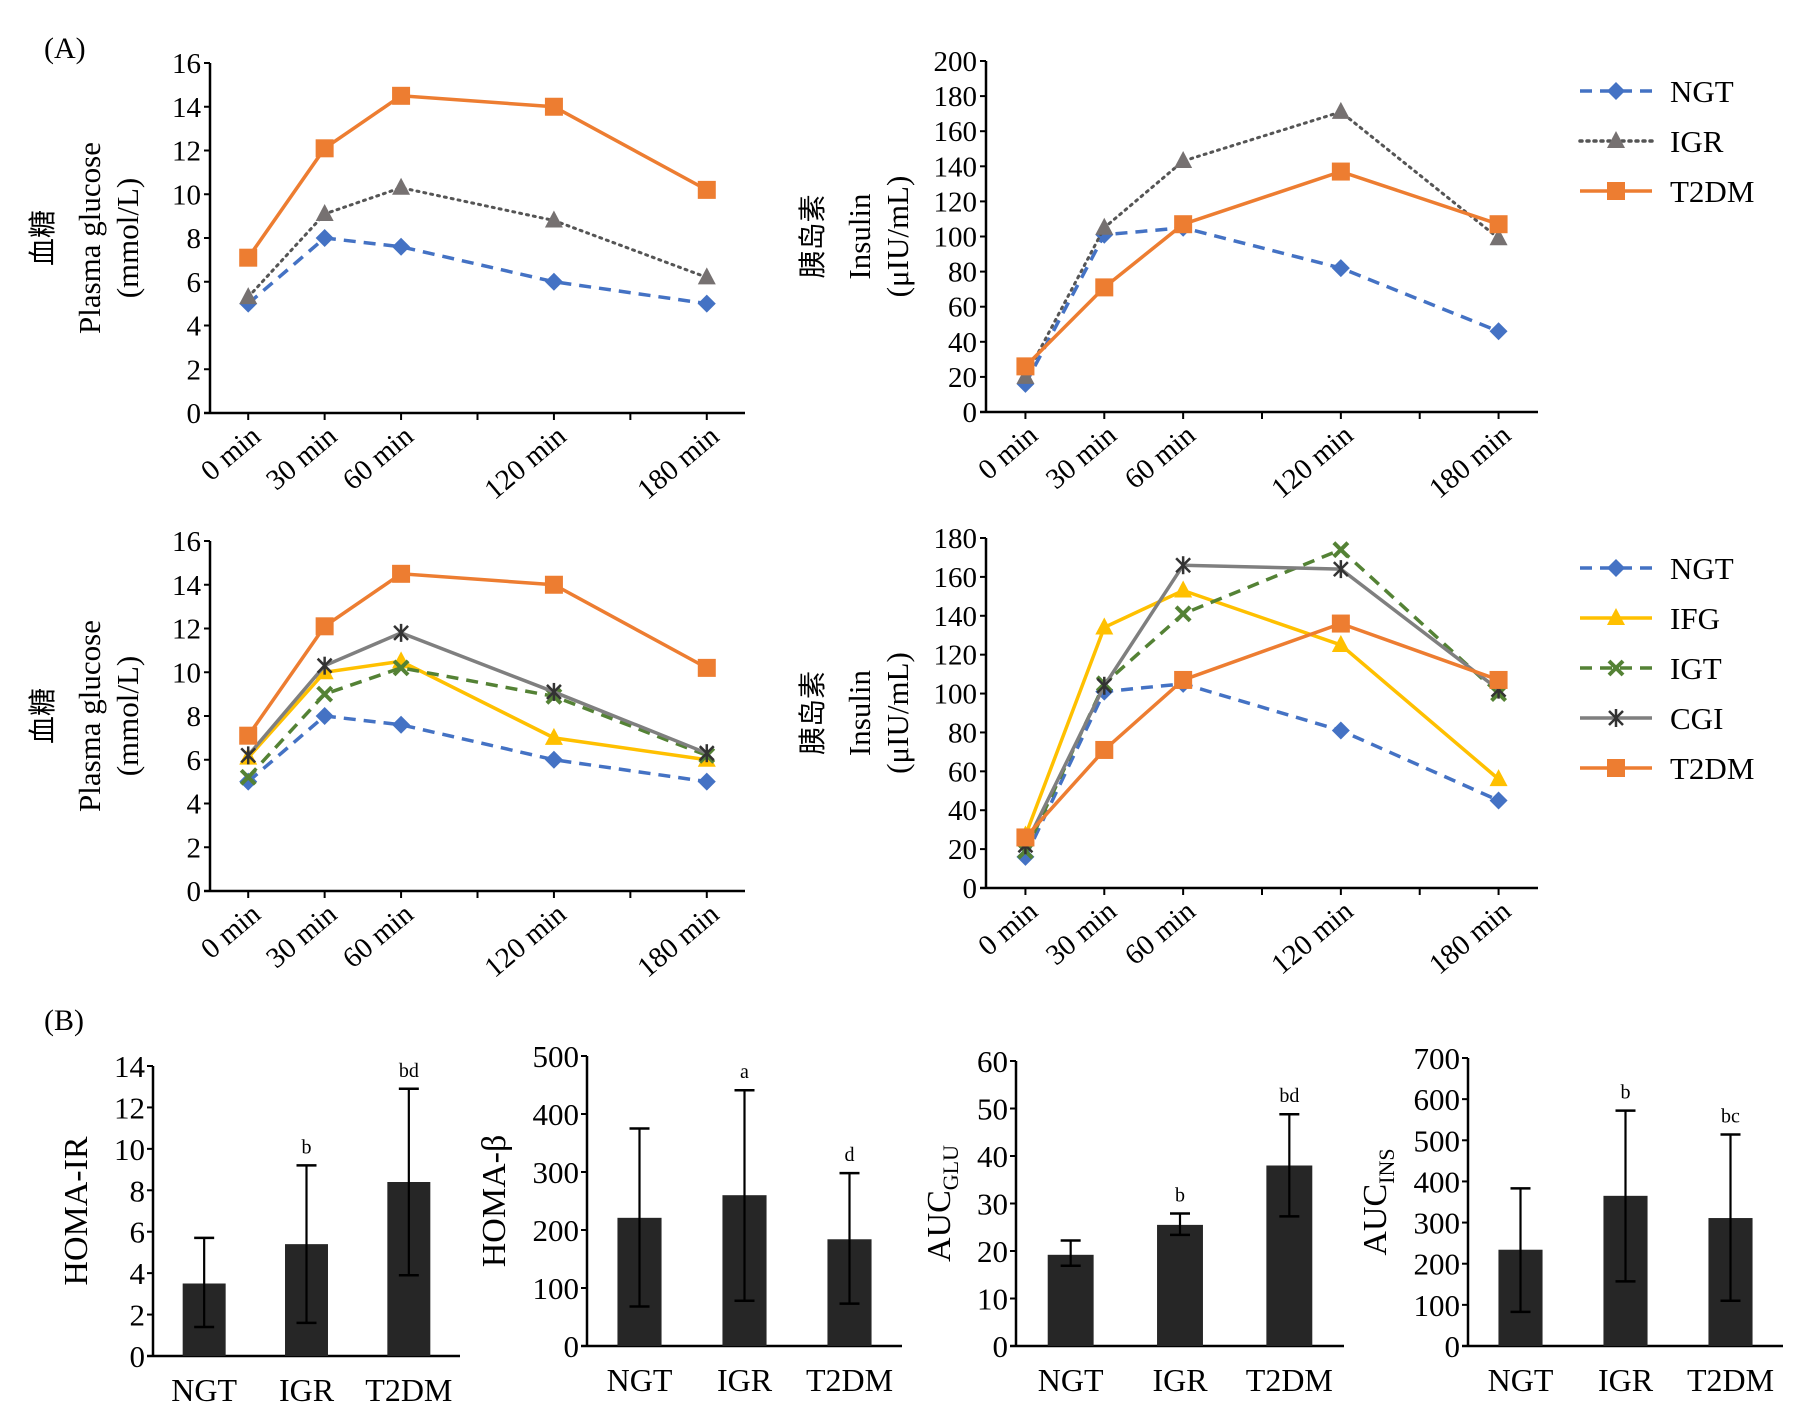 Image resolution: width=1813 pixels, height=1417 pixels. Describe the element at coordinates (186, 64) in the screenshot. I see `y-tick-label: 16` at that location.